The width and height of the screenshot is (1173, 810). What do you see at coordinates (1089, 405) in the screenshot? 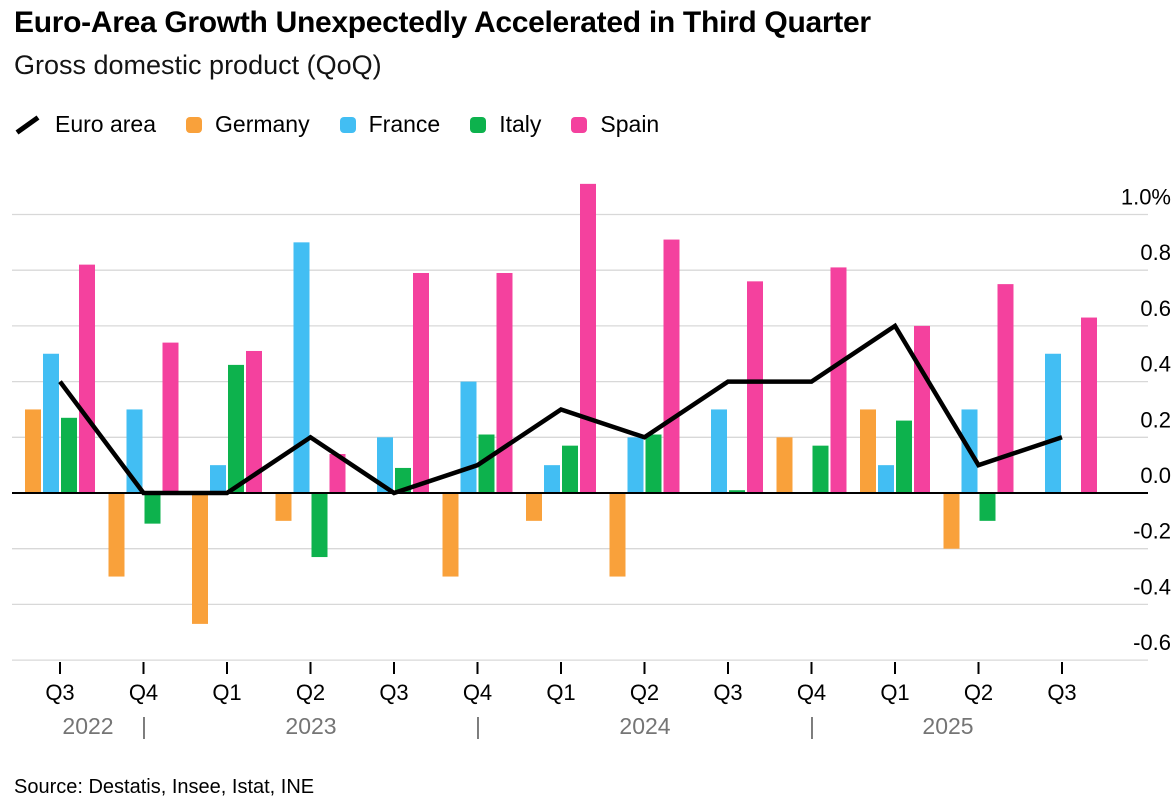
I see `bar-spain-q3-2025` at bounding box center [1089, 405].